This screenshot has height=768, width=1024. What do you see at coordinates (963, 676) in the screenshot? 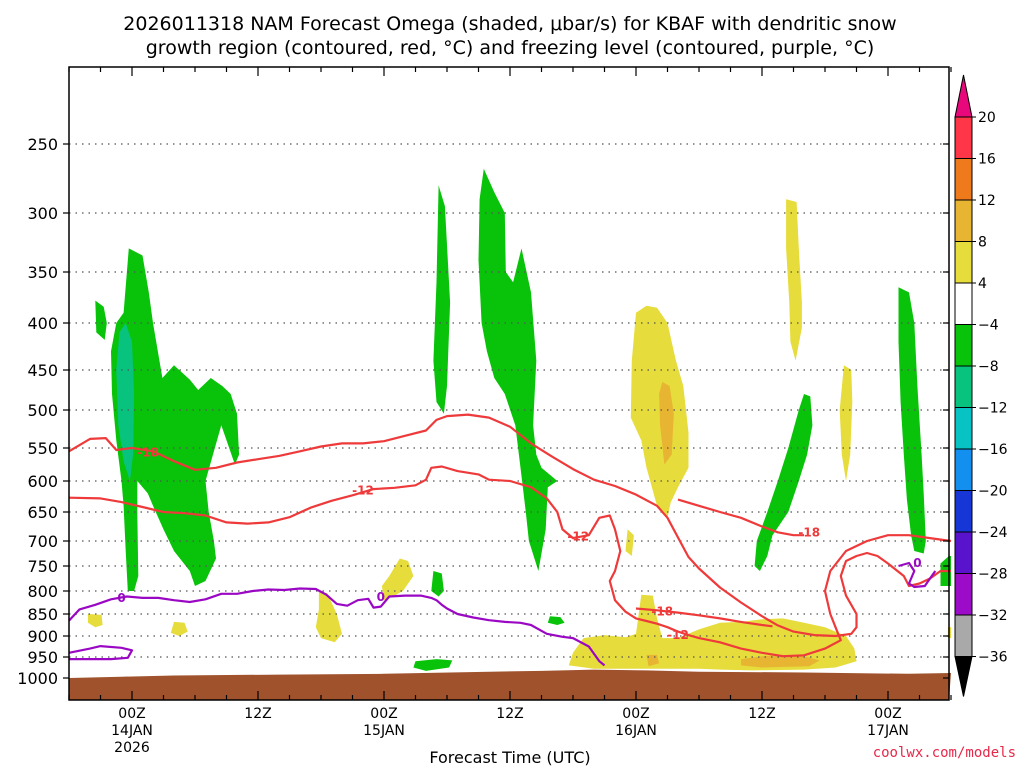
I see `colorbar-bottom-arrow` at bounding box center [963, 676].